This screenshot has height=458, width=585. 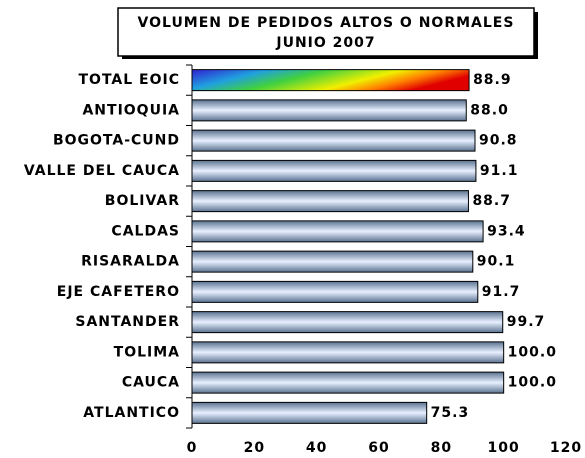 I want to click on x-tick-label: 60, so click(x=378, y=448).